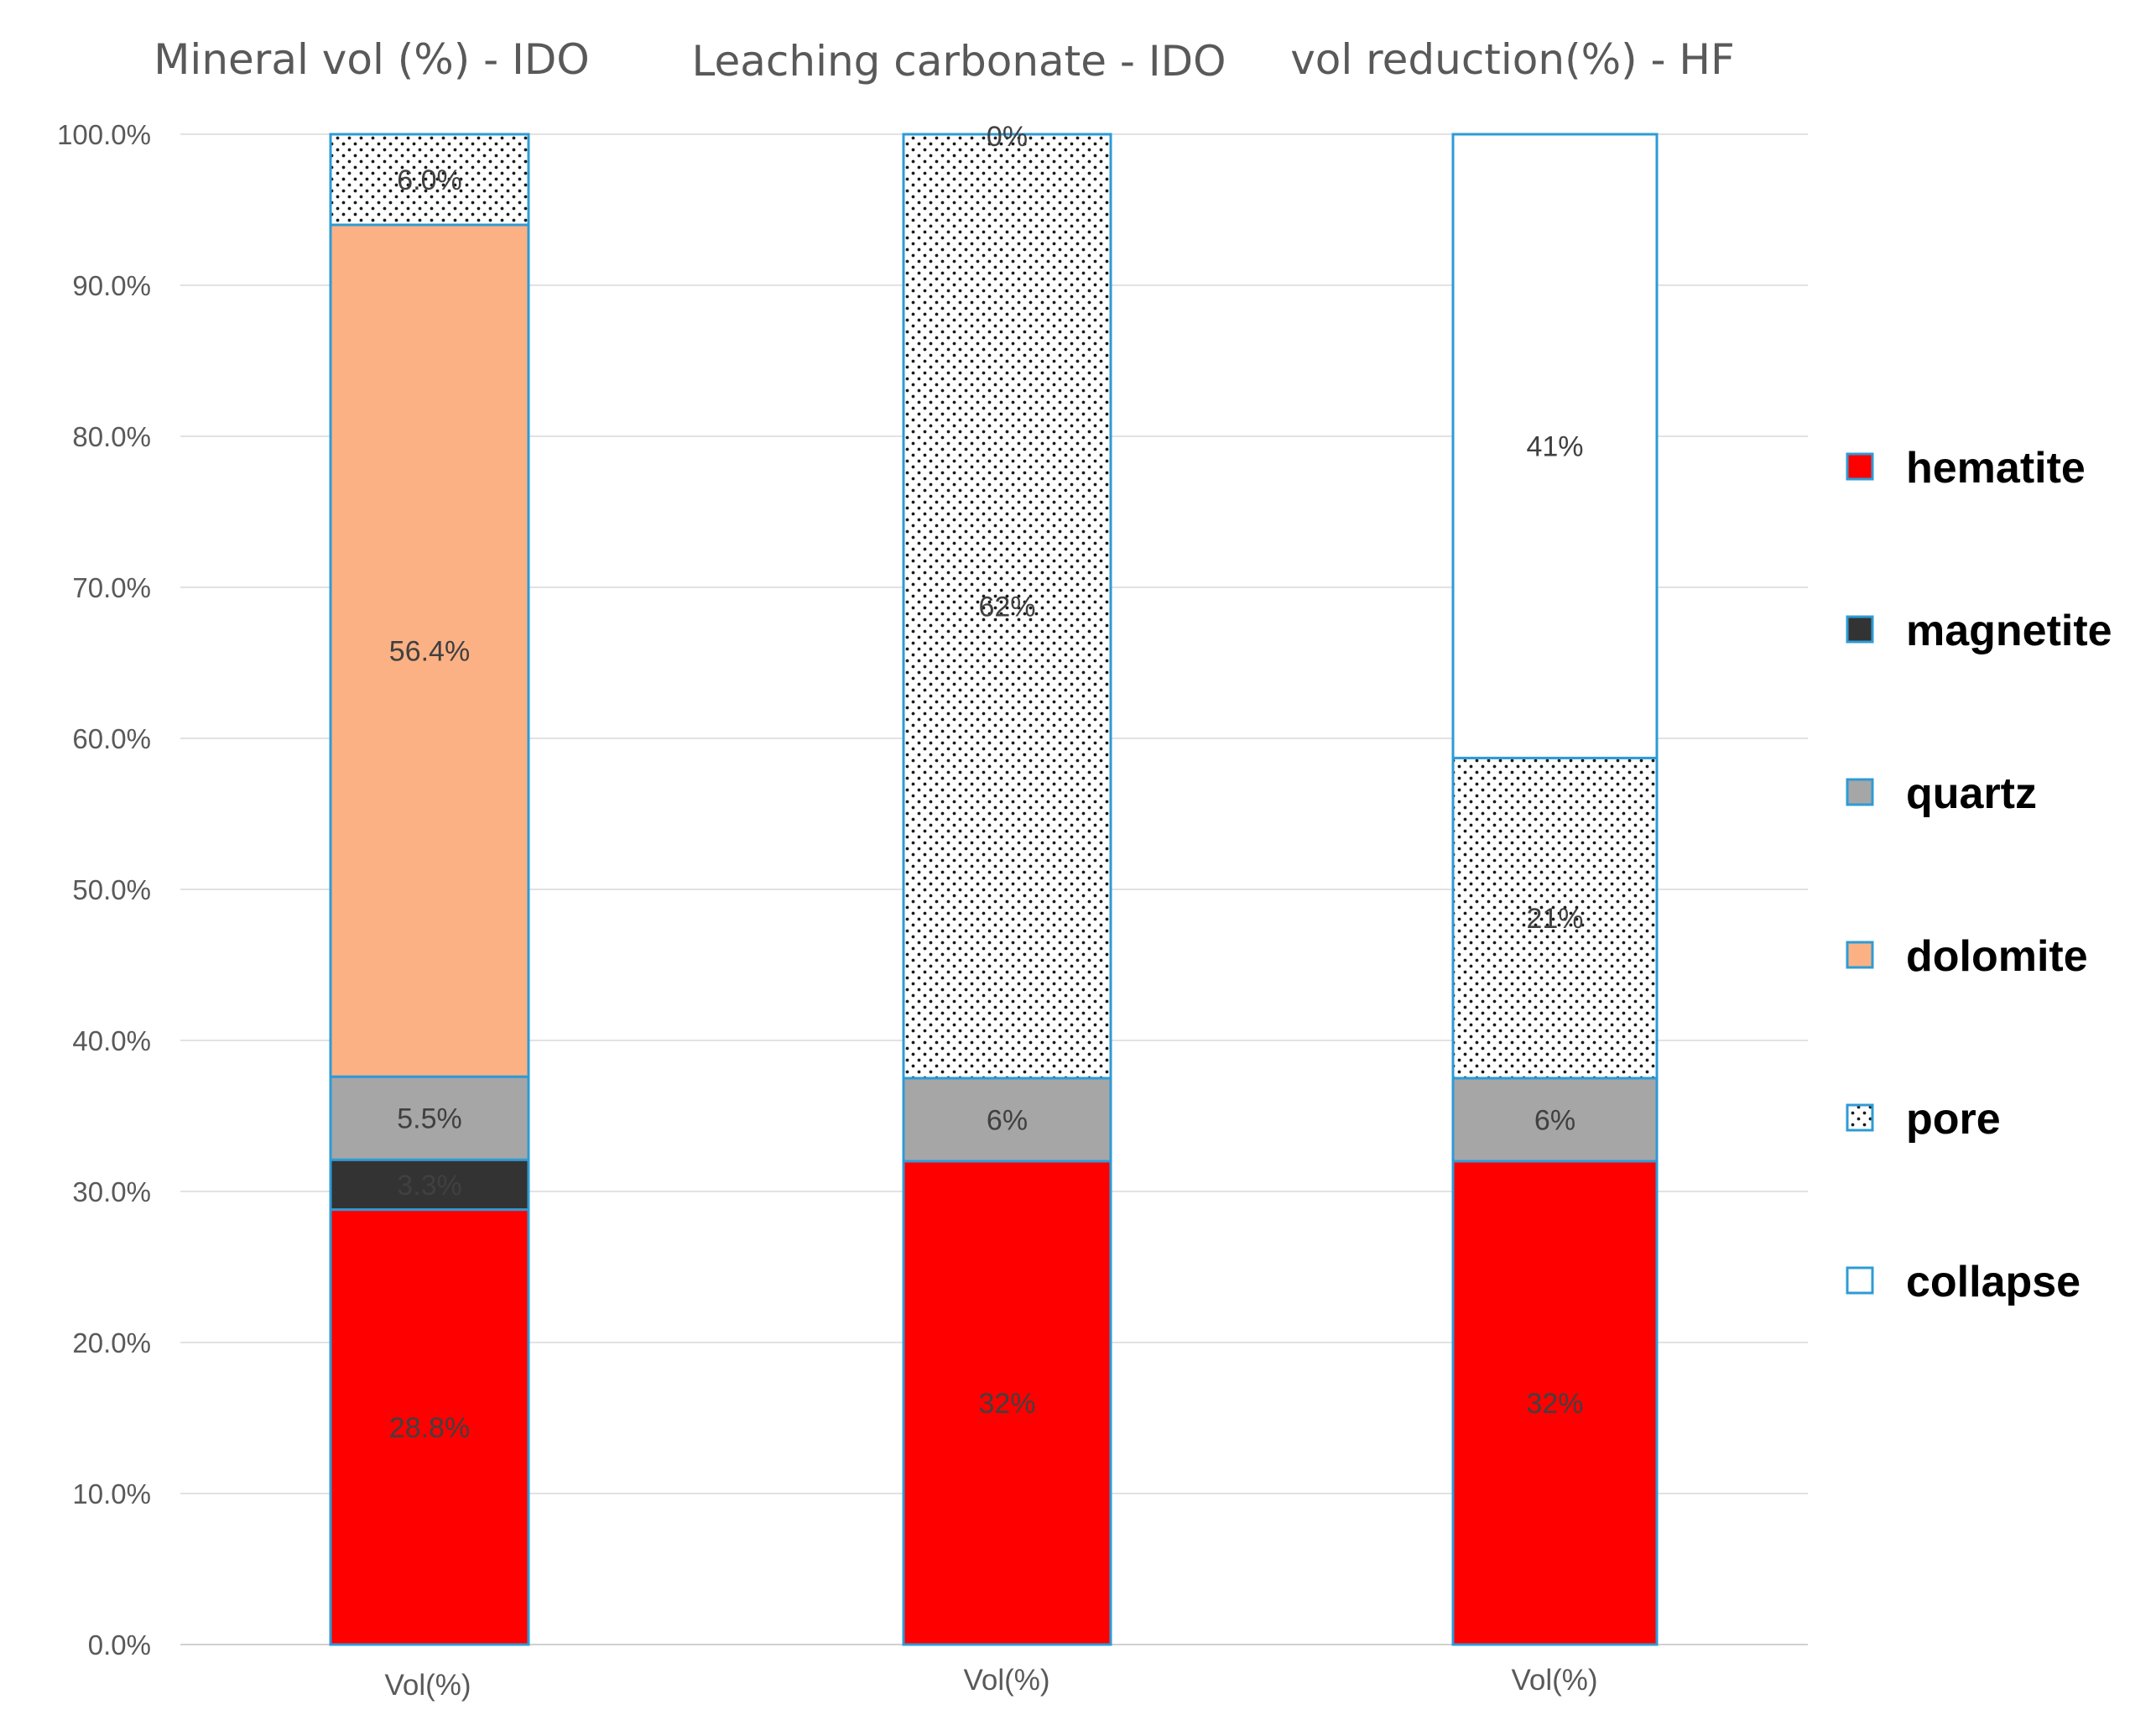  I want to click on category-label-1: Vol(%), so click(427, 1686).